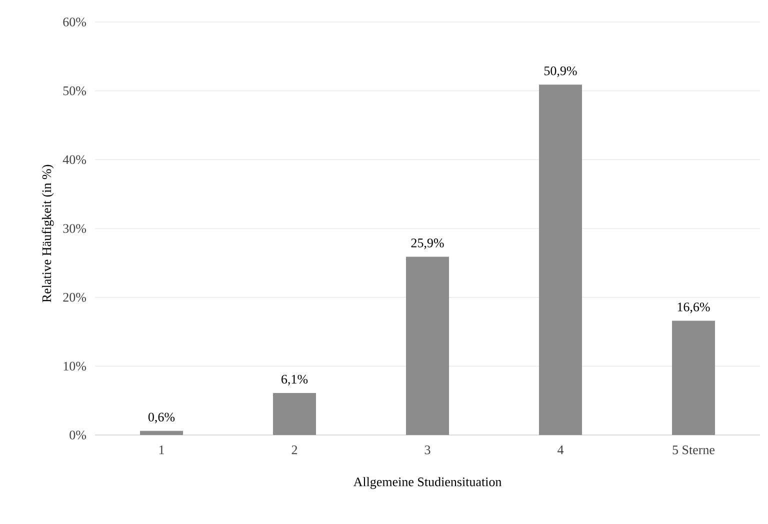 The image size is (768, 524). What do you see at coordinates (295, 380) in the screenshot?
I see `data-label: 6,1%` at bounding box center [295, 380].